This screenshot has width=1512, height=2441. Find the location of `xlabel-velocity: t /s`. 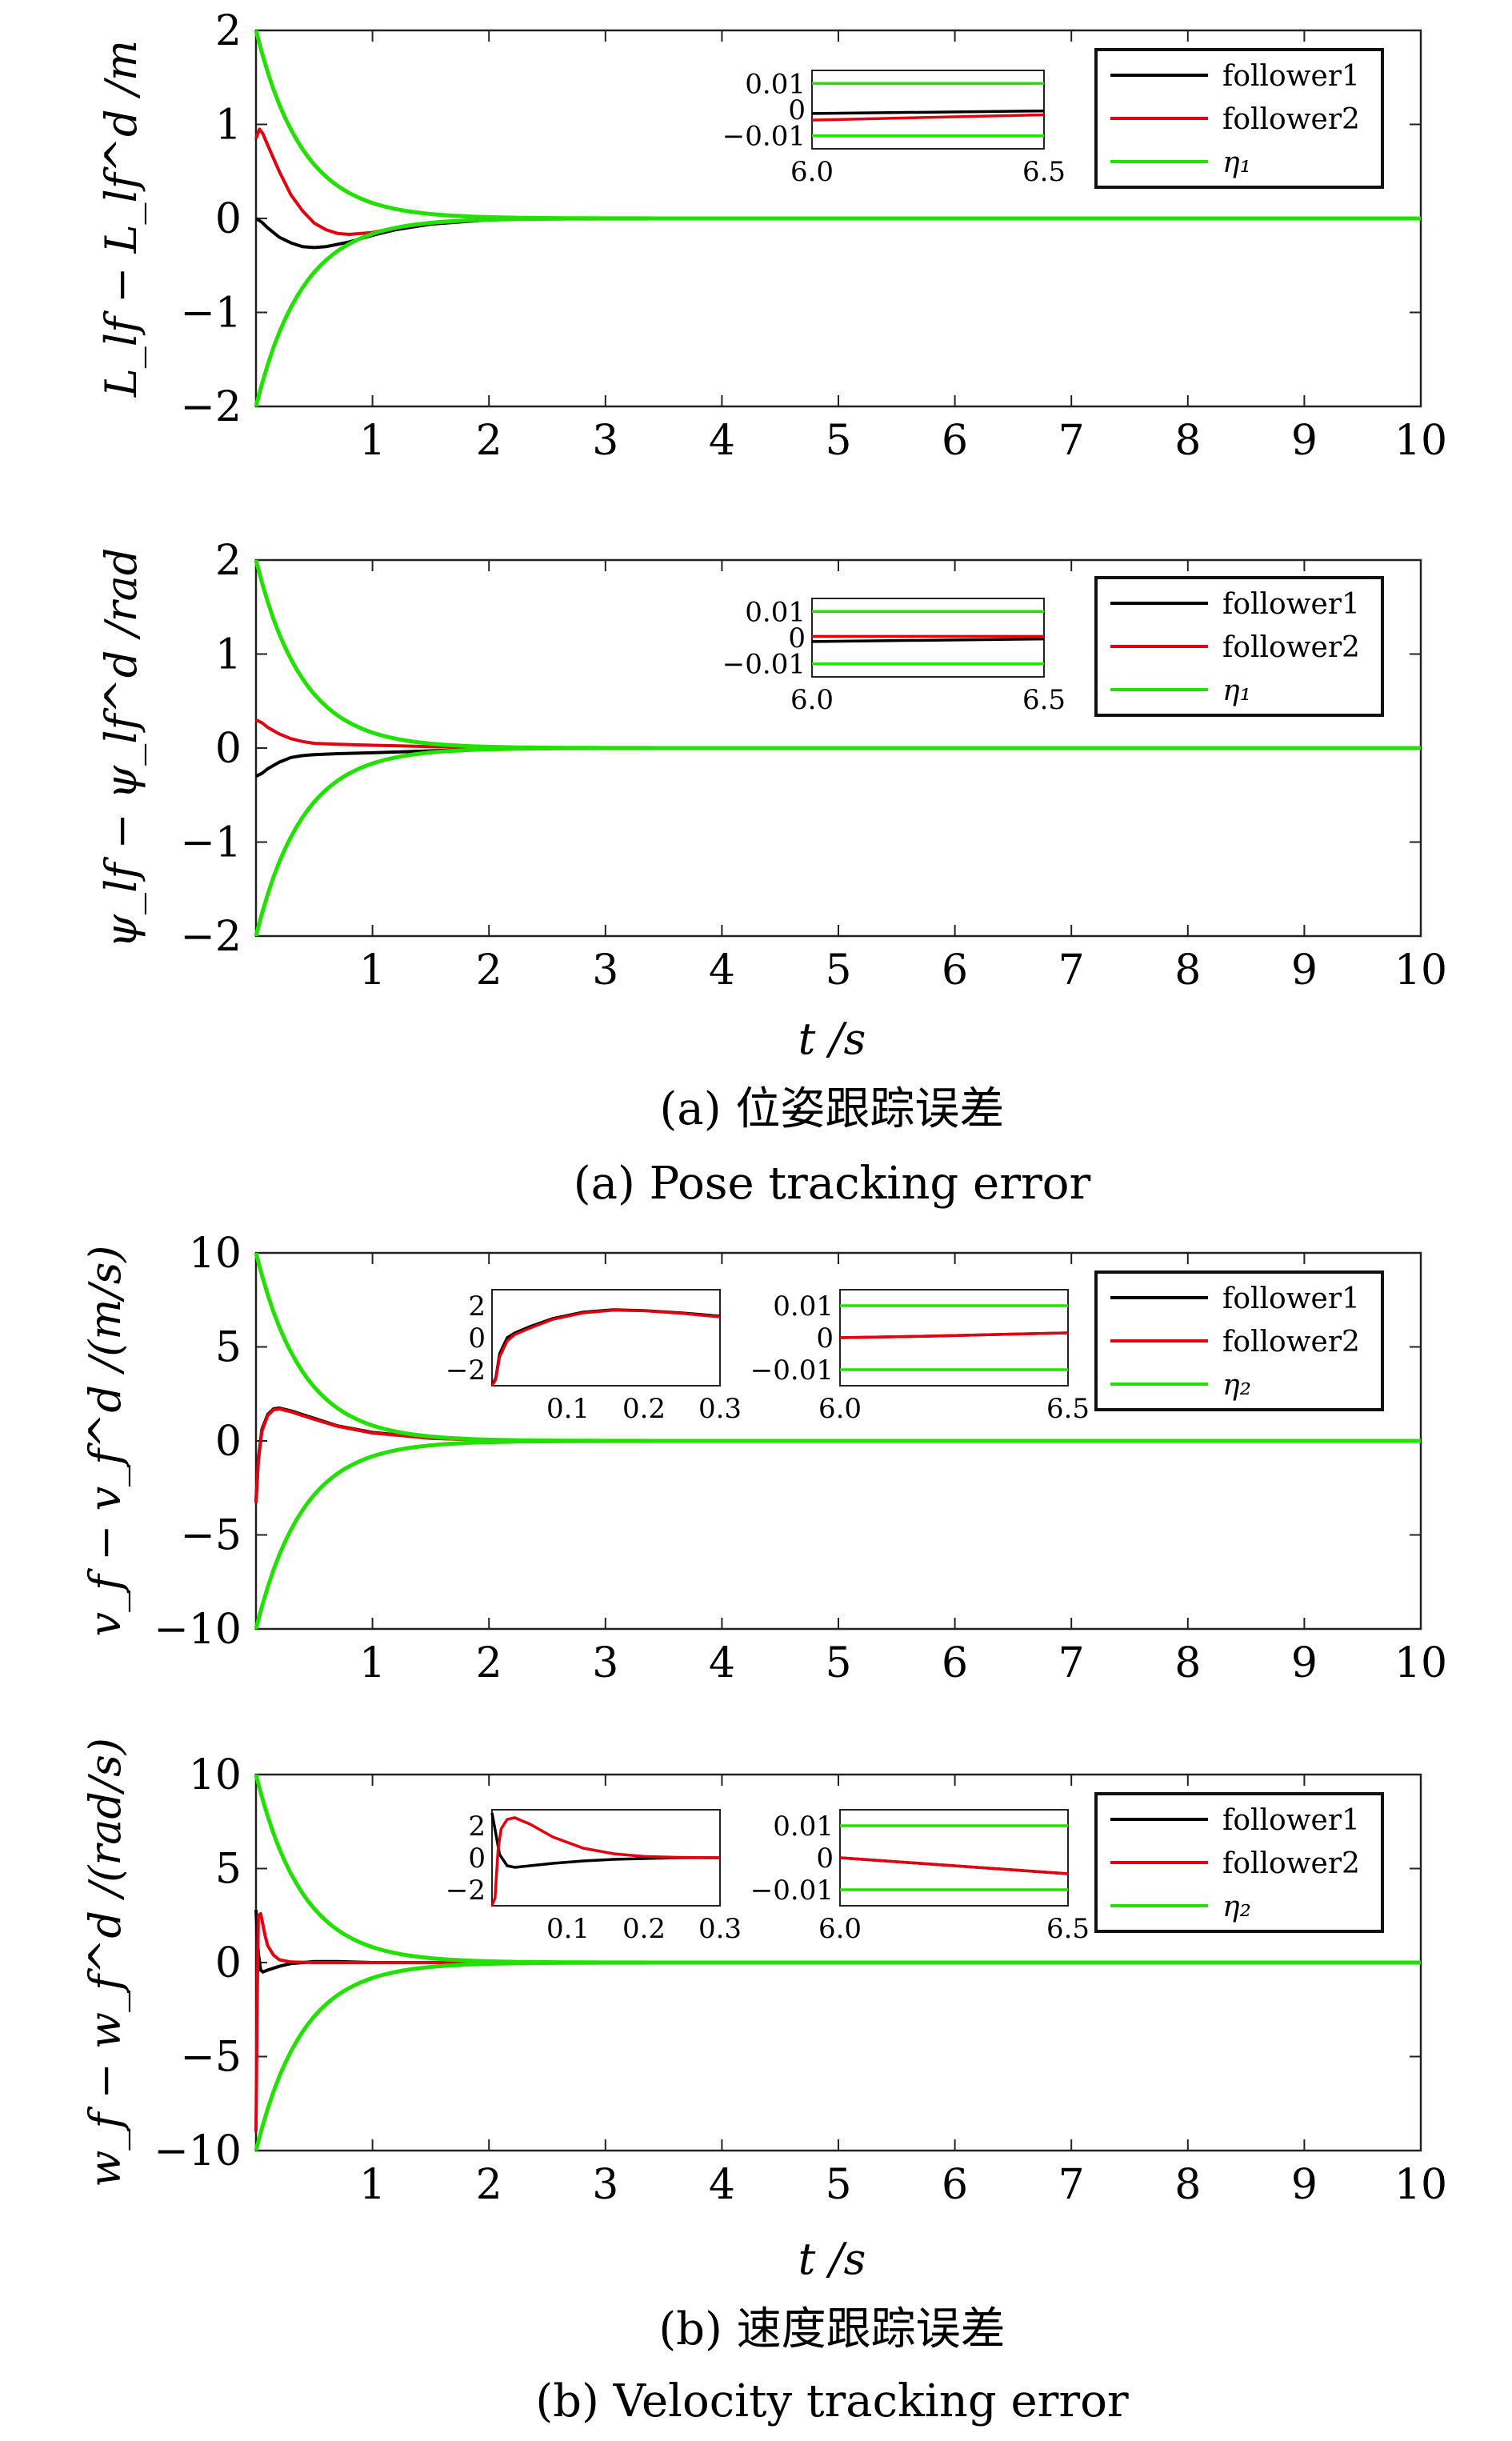

xlabel-velocity: t /s is located at coordinates (832, 2259).